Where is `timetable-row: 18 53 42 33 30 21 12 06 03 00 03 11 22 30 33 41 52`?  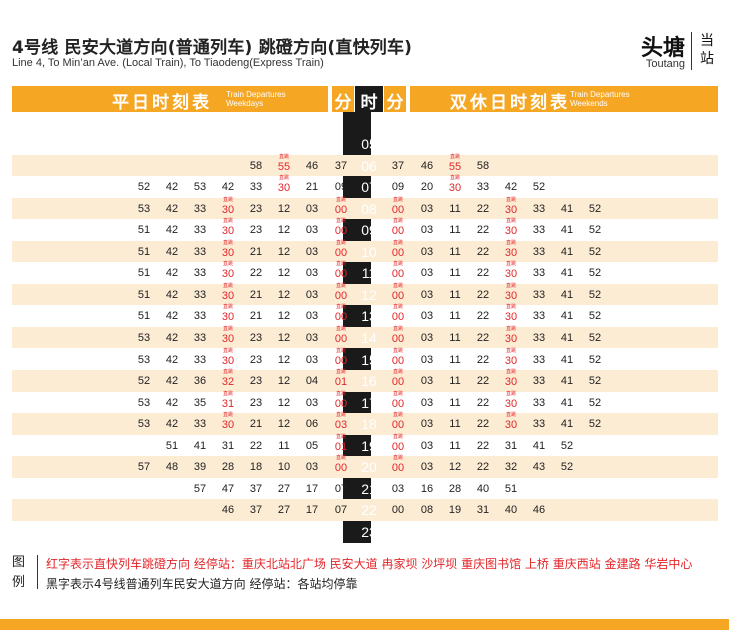
timetable-row: 18 53 42 33 30 21 12 06 03 00 03 11 22 30 33 41 52 is located at coordinates (365, 423).